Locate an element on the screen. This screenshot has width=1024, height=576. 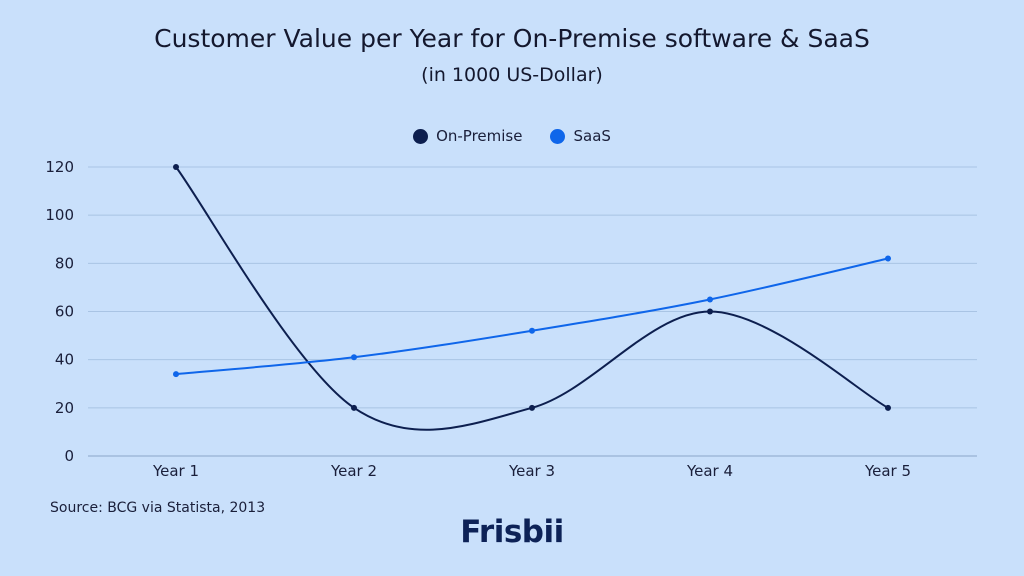
x-tick-label: Year 2 is located at coordinates (353, 471).